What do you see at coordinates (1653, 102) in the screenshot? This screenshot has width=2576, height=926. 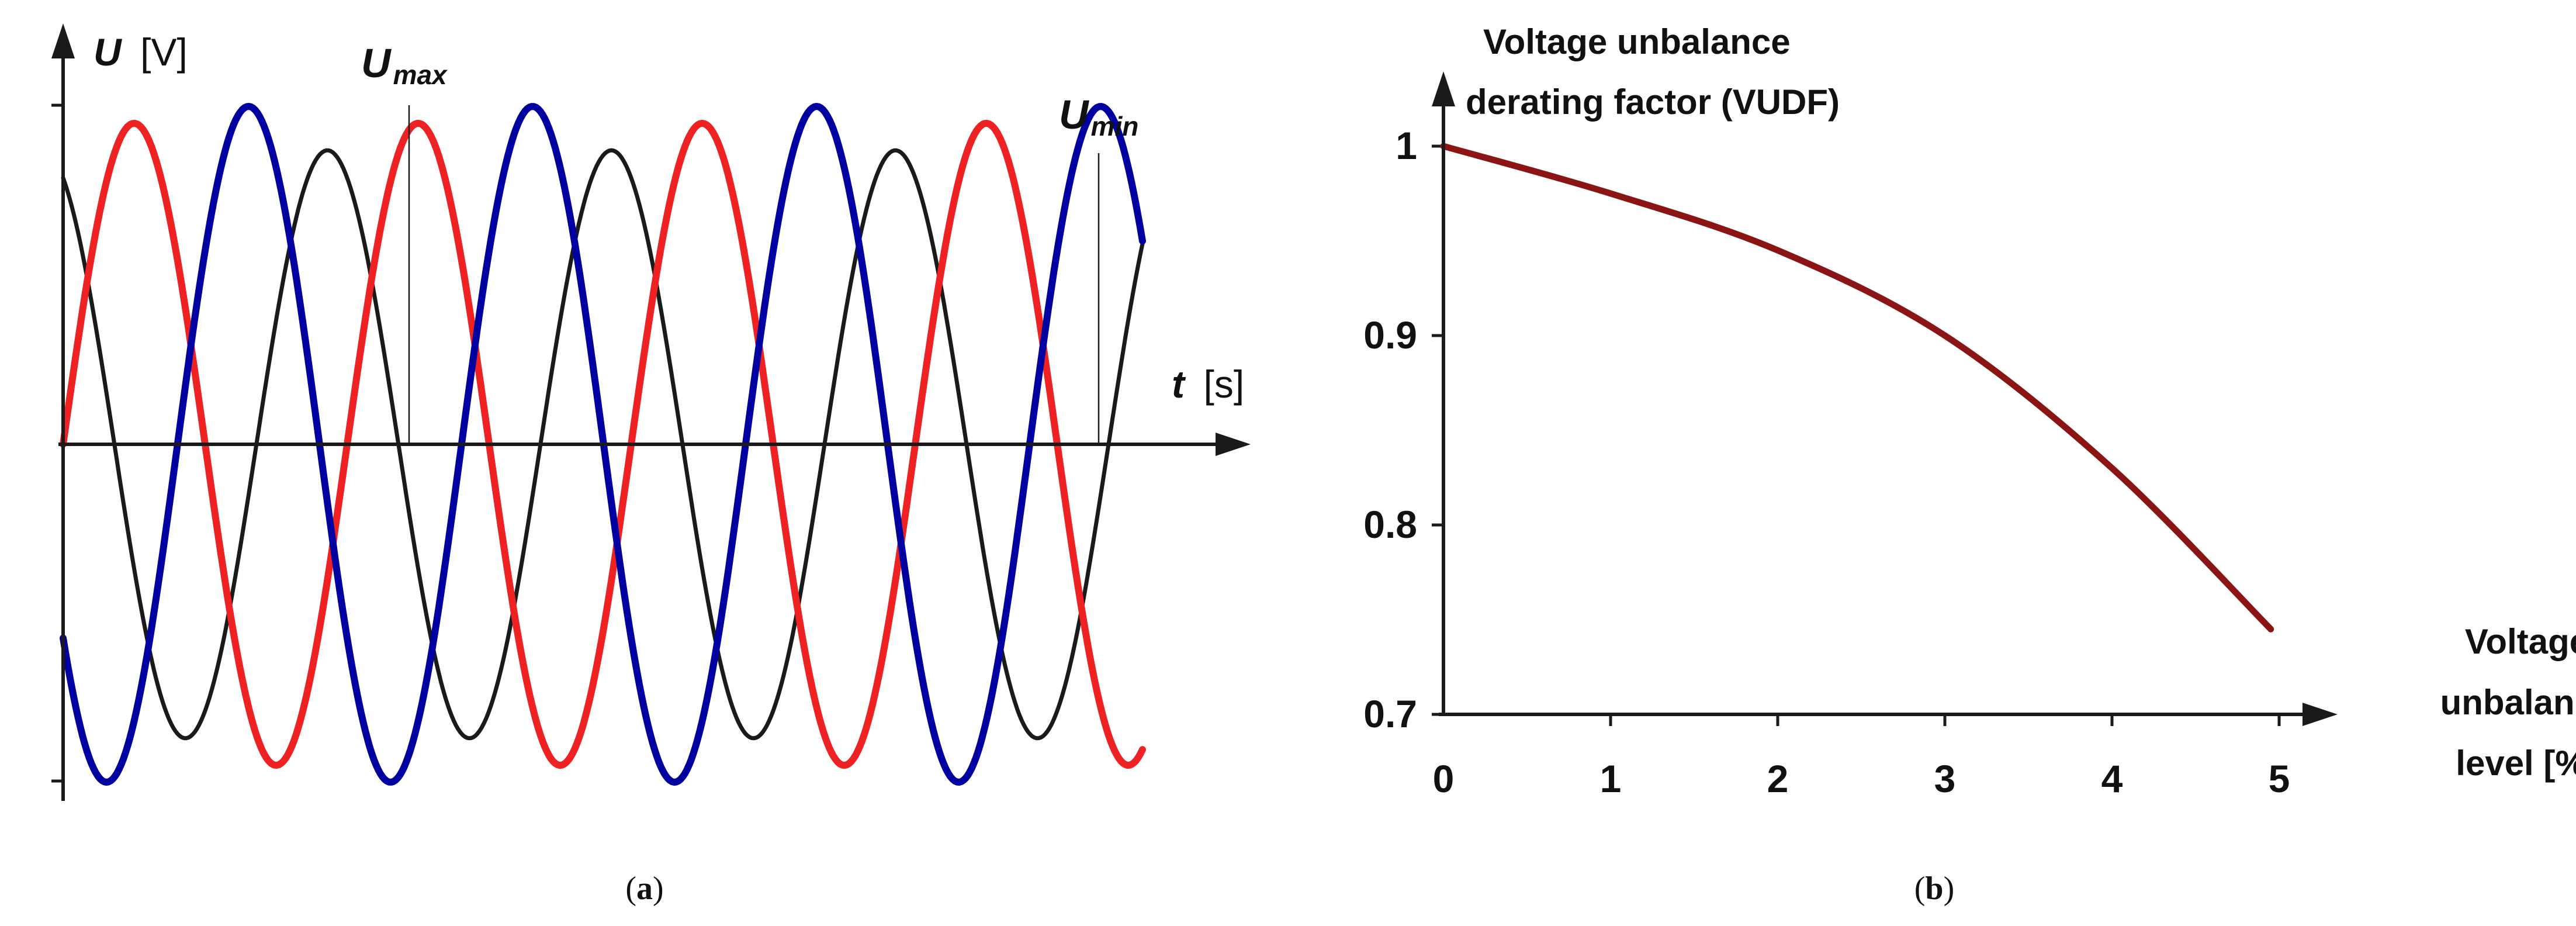 I see `b-title-line-2: derating factor (VUDF)` at bounding box center [1653, 102].